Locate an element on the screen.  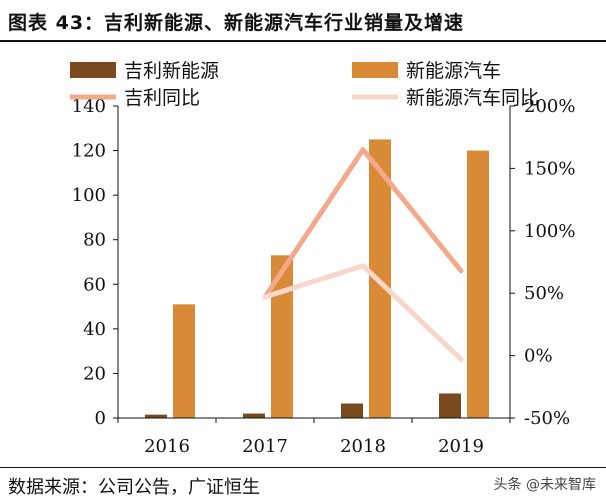
legend-label-吉利同比: 吉利同比 is located at coordinates (162, 98).